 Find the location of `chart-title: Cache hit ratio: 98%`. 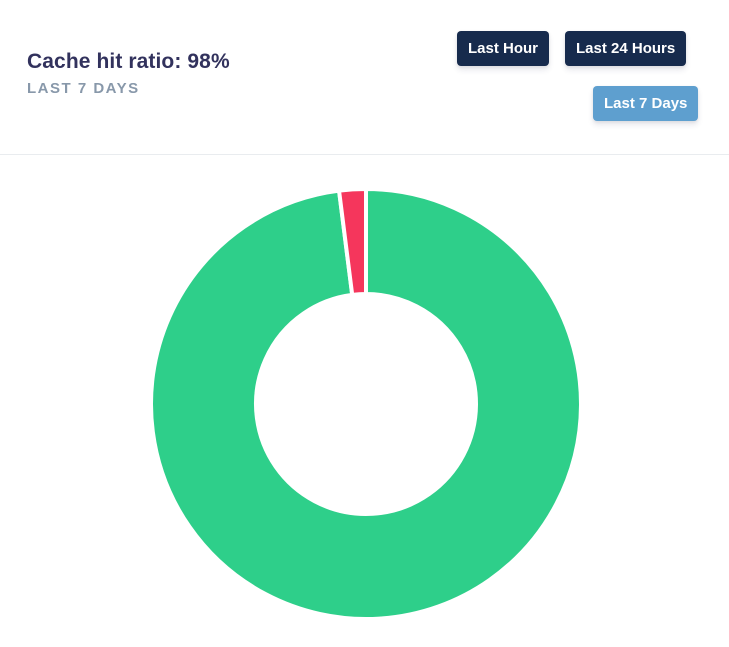

chart-title: Cache hit ratio: 98% is located at coordinates (128, 61).